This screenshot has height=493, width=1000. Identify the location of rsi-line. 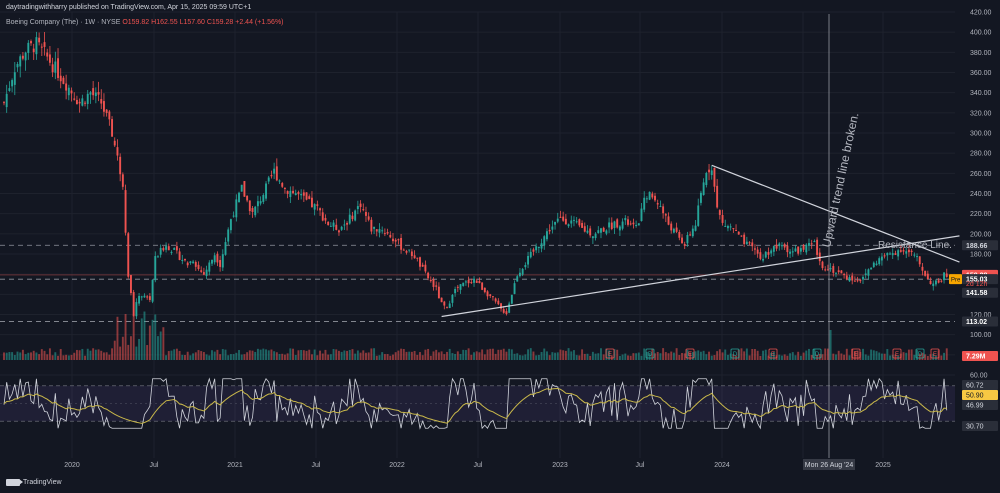
(475, 403).